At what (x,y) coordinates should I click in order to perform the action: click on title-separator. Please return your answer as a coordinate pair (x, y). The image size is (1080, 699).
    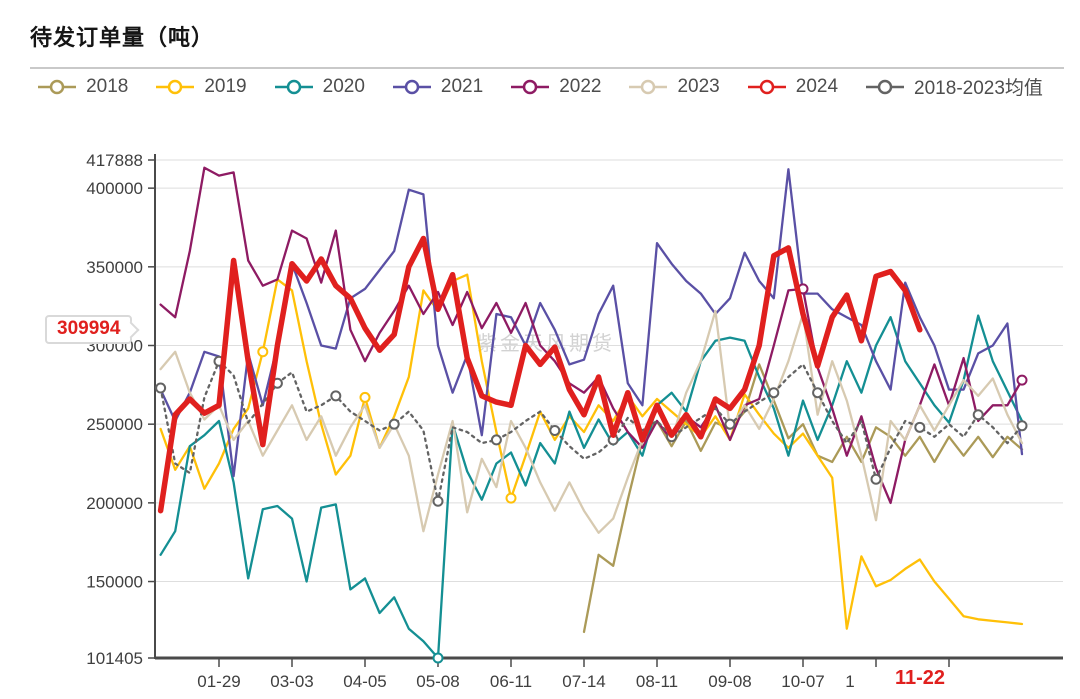
    Looking at the image, I should click on (547, 68).